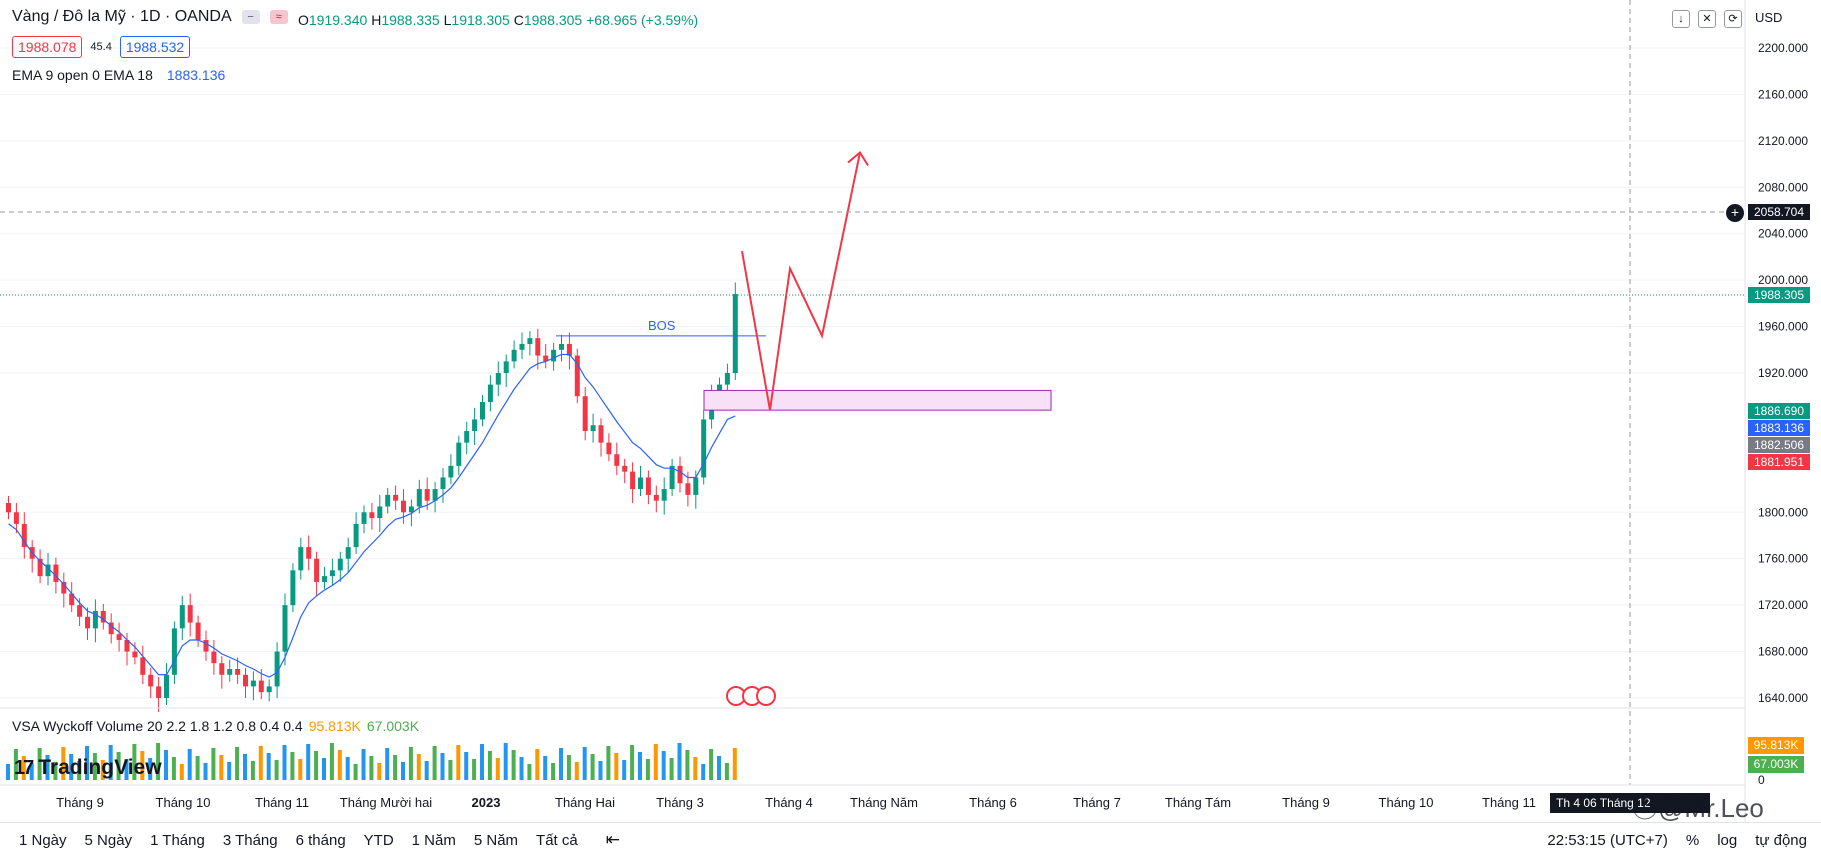  Describe the element at coordinates (88, 767) in the screenshot. I see `tradingview-logo: 17 TradingView` at that location.